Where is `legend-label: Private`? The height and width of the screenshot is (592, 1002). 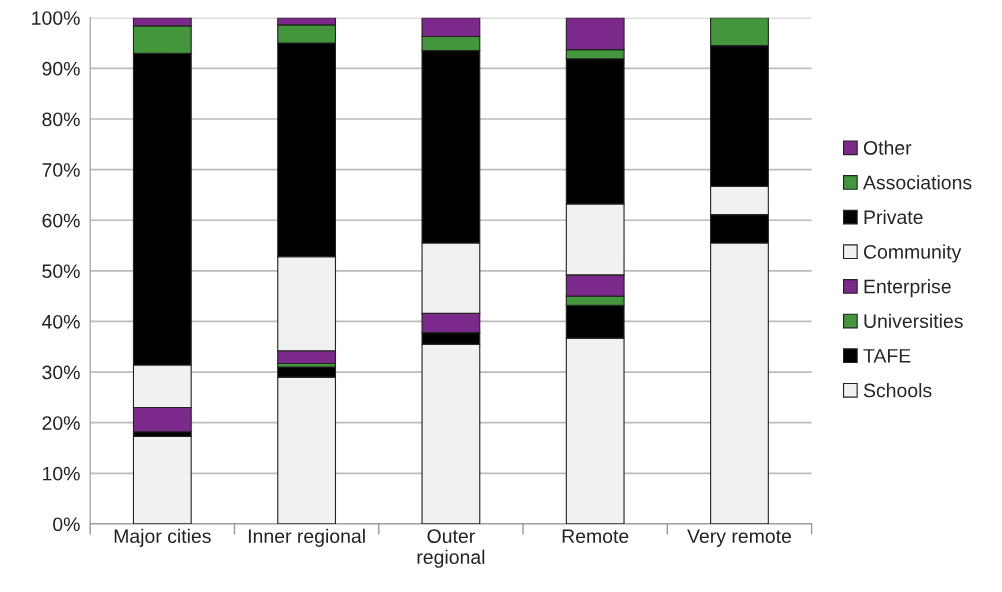 legend-label: Private is located at coordinates (893, 217).